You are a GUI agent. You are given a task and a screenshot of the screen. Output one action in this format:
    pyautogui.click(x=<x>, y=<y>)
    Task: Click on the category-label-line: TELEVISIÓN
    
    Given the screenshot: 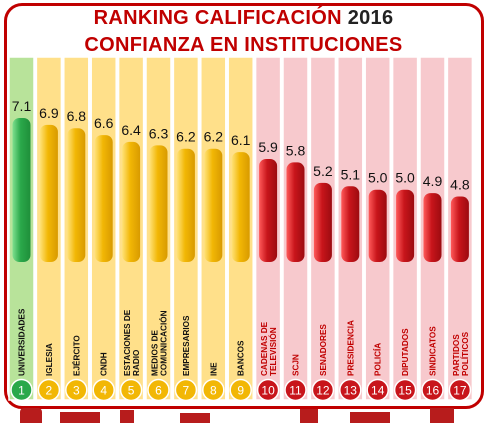 What is the action you would take?
    pyautogui.click(x=272, y=351)
    